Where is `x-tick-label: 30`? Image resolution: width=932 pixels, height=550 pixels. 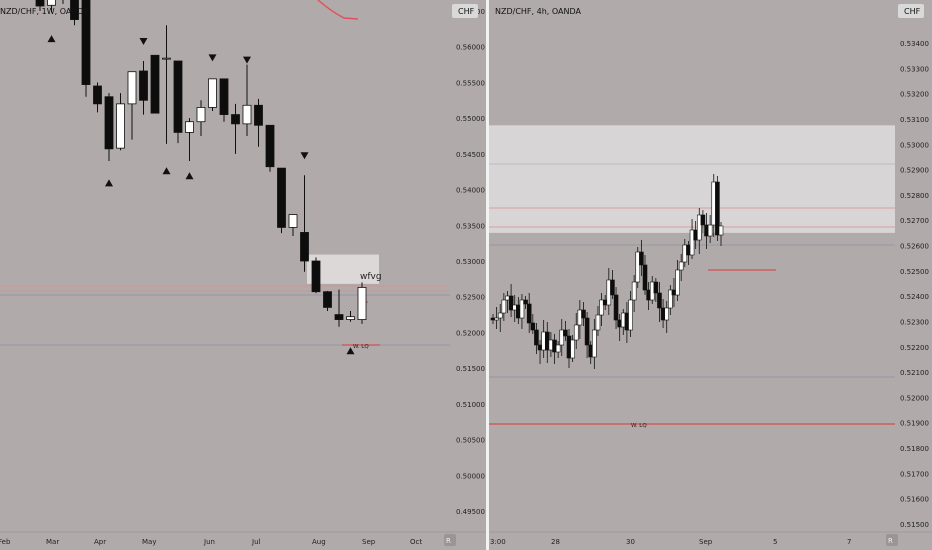 x-tick-label: 30 is located at coordinates (630, 542).